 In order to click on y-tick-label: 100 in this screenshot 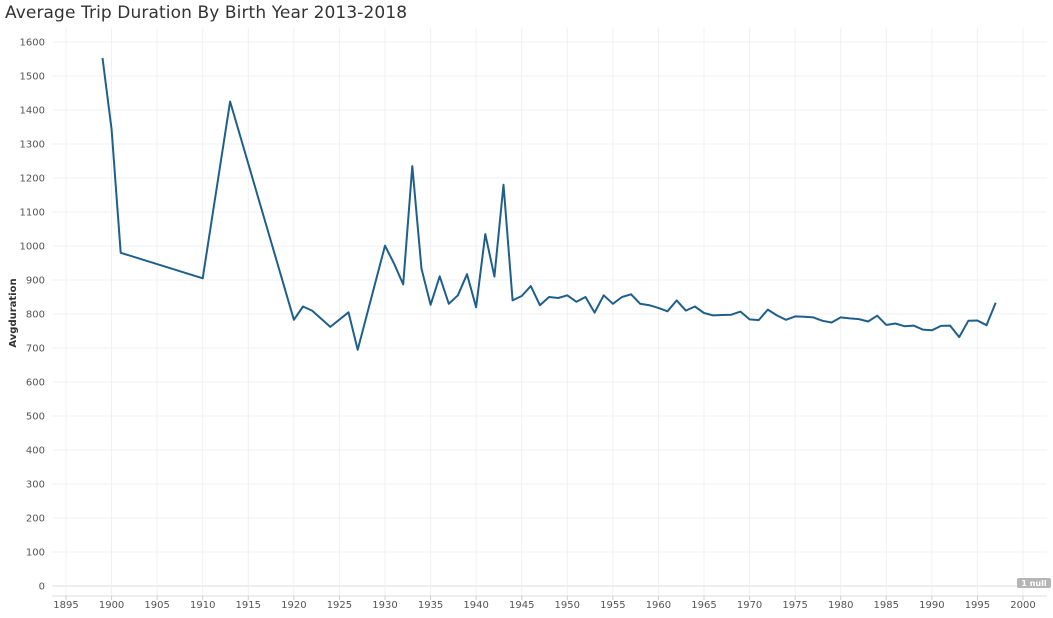, I will do `click(35, 553)`.